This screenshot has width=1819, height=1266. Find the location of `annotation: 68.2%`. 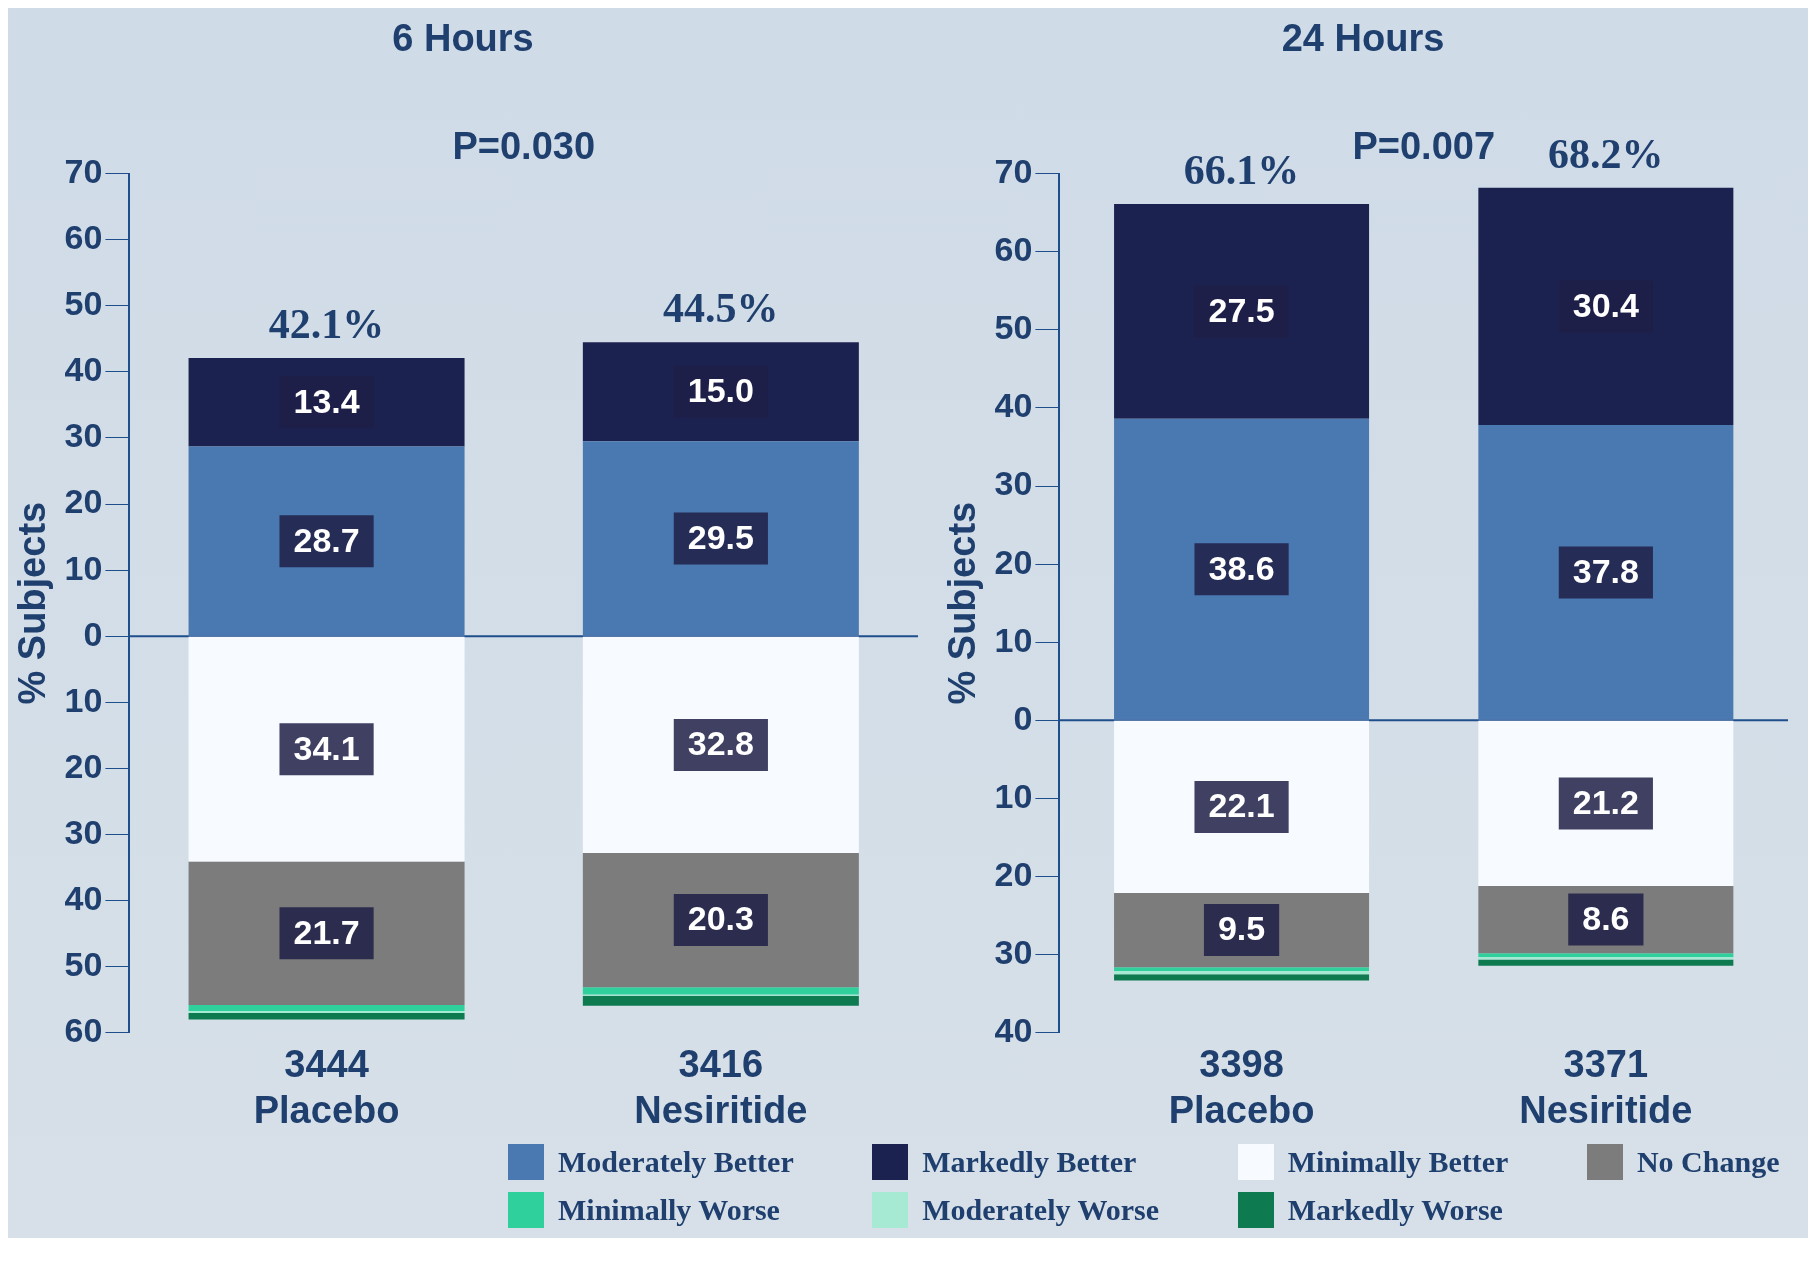

annotation: 68.2% is located at coordinates (1606, 153).